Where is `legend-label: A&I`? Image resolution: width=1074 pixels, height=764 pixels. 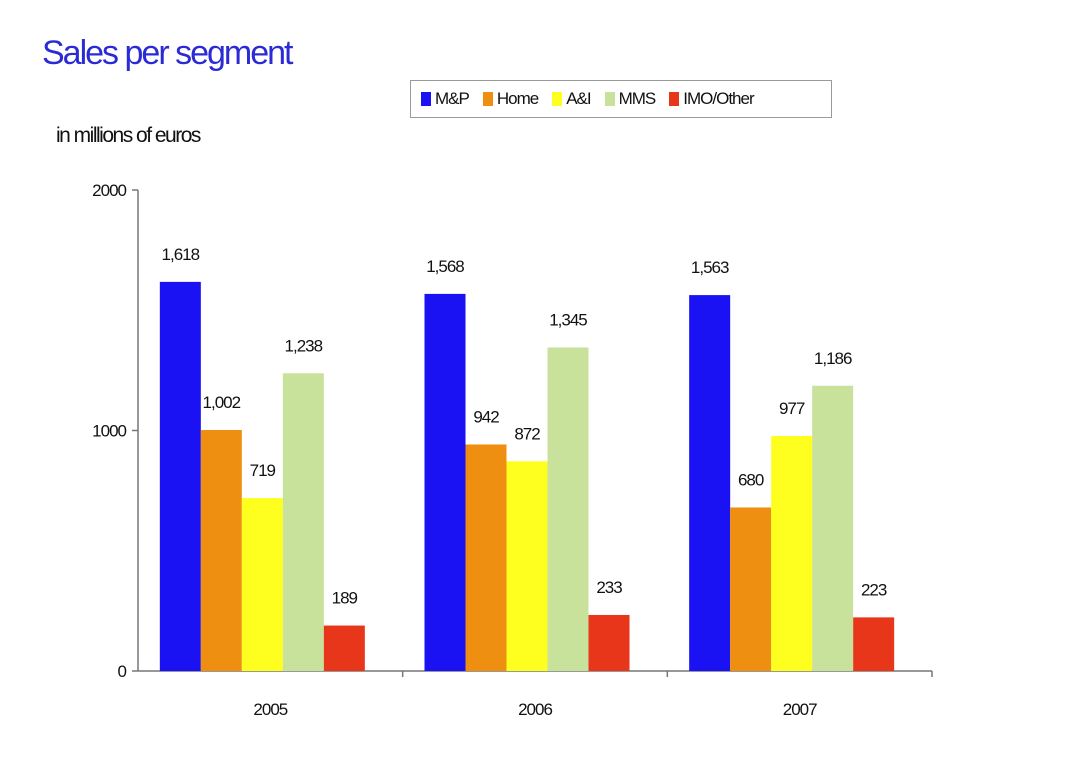 legend-label: A&I is located at coordinates (578, 98).